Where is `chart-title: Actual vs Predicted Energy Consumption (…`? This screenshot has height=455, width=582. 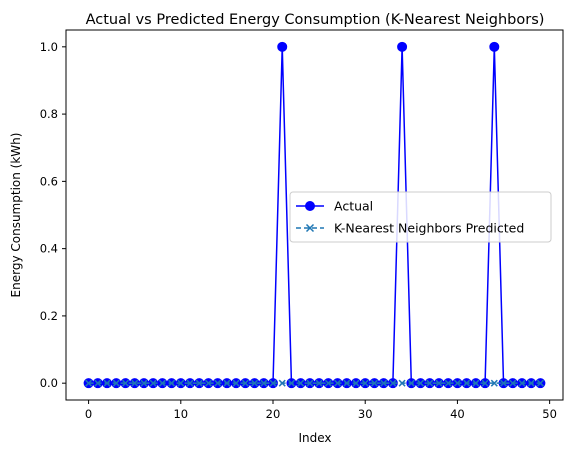
chart-title: Actual vs Predicted Energy Consumption (… is located at coordinates (315, 20).